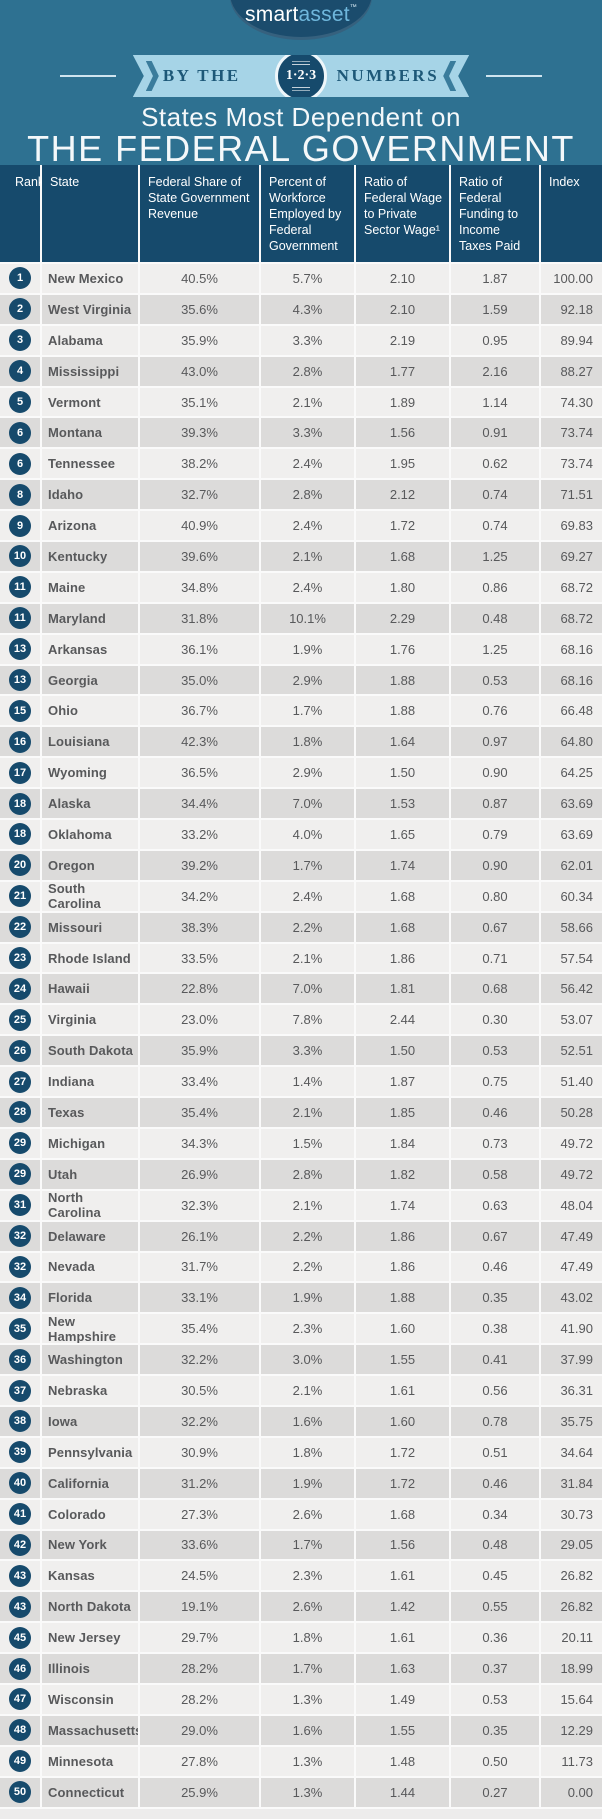 This screenshot has width=602, height=1819. Describe the element at coordinates (301, 1360) in the screenshot. I see `table-row: 36 Washington 32.2% 3.0% 1.55 0.41 37.99` at that location.